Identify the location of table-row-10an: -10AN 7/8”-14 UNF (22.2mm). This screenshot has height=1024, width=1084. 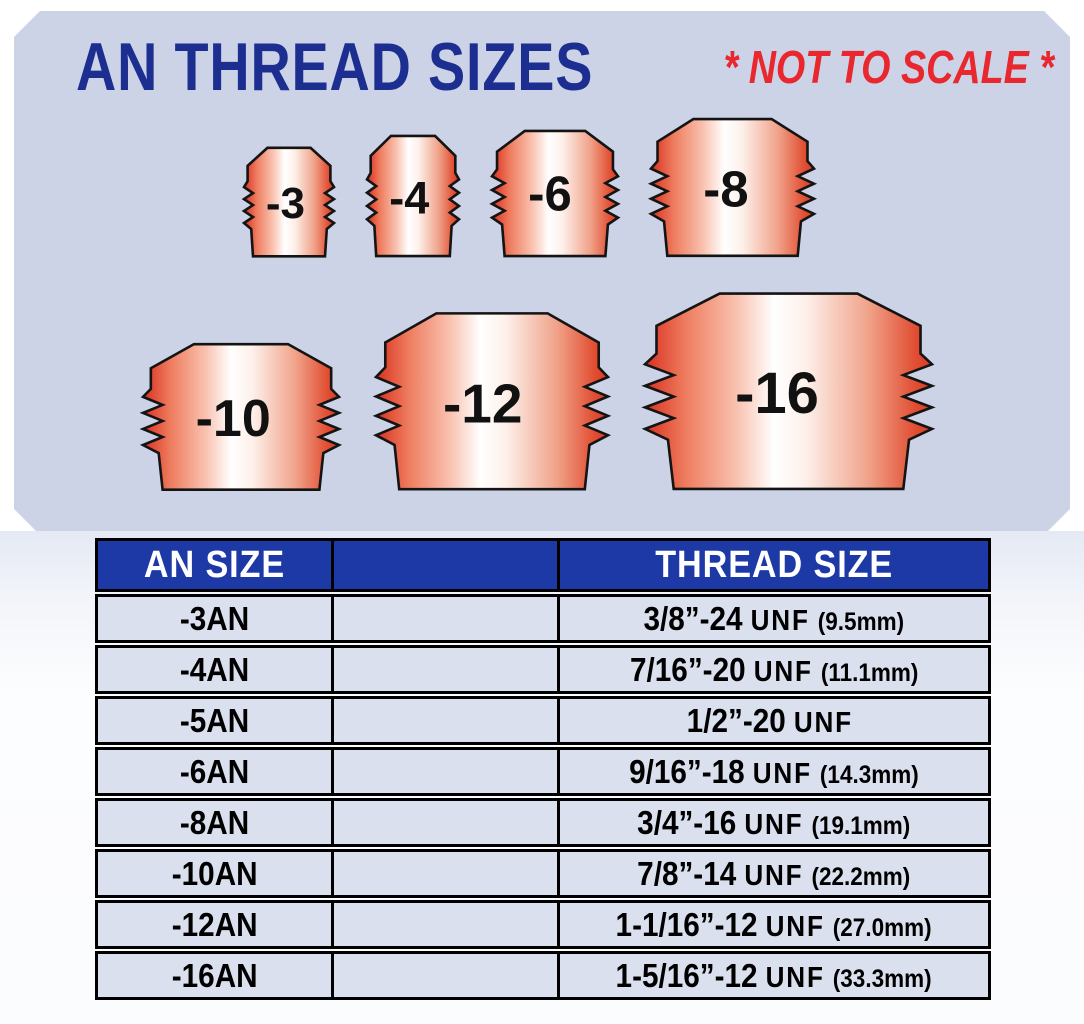
(543, 873).